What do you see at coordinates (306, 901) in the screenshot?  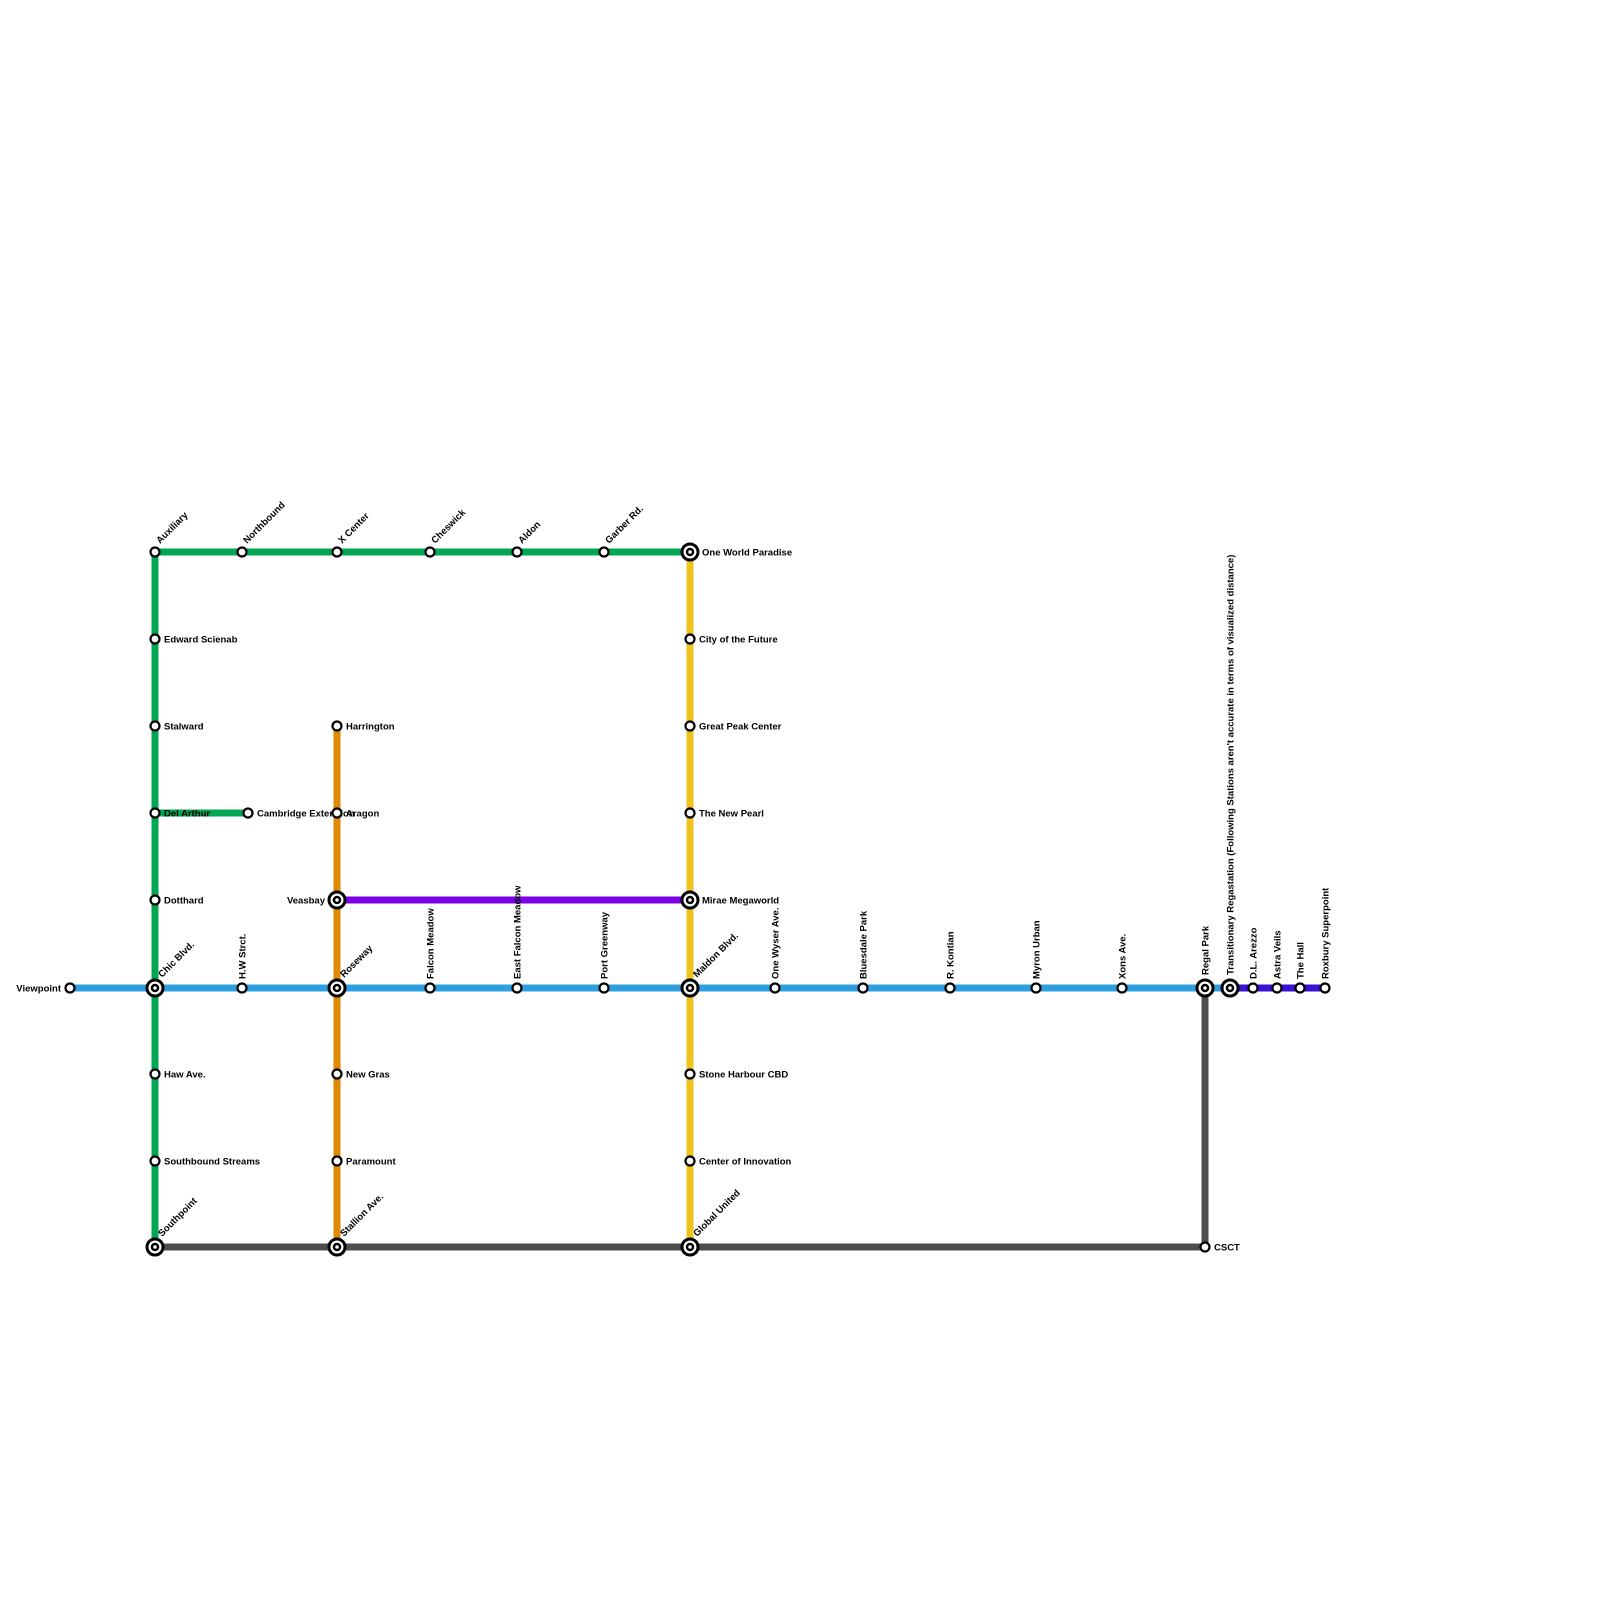 I see `station-label: Veasbay` at bounding box center [306, 901].